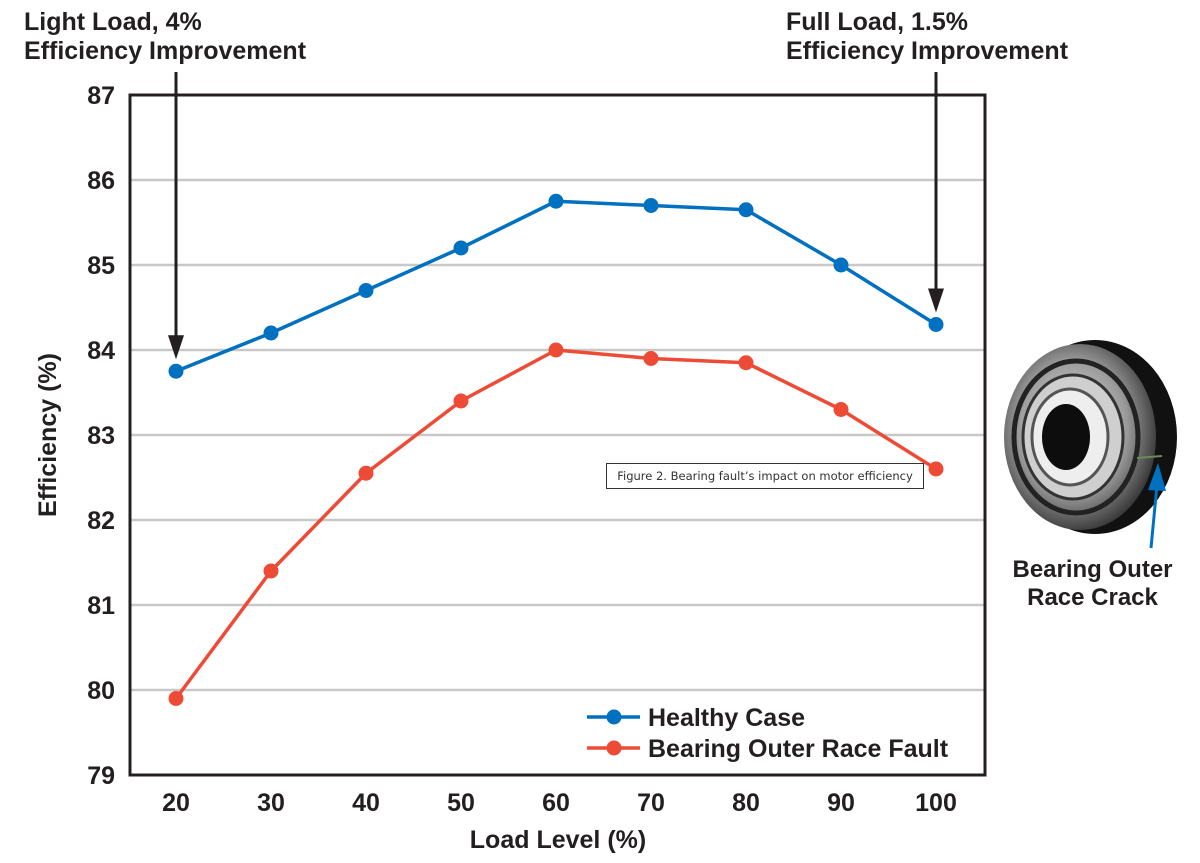 The height and width of the screenshot is (863, 1200). What do you see at coordinates (927, 51) in the screenshot?
I see `full-load-annotation-line2: Efficiency Improvement` at bounding box center [927, 51].